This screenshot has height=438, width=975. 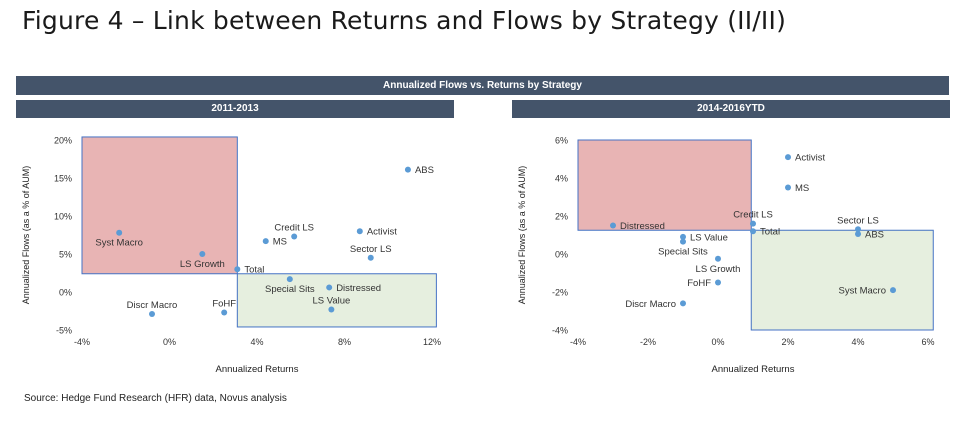 What do you see at coordinates (344, 342) in the screenshot?
I see `x-tick-label: 8%` at bounding box center [344, 342].